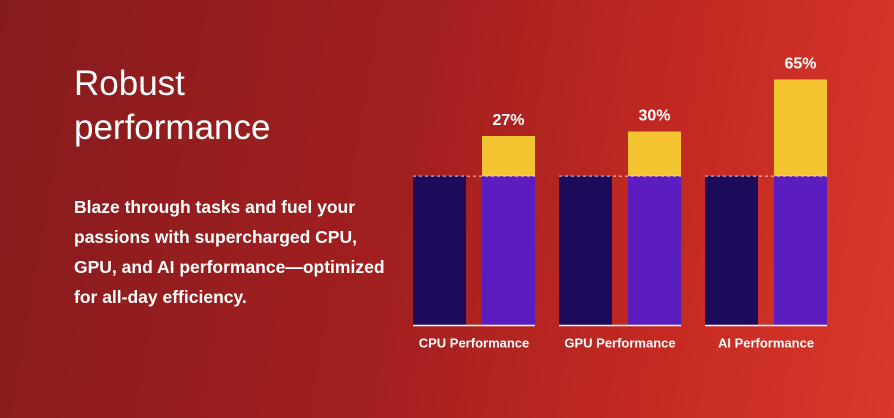 This screenshot has width=894, height=418. I want to click on heading: Robust performance, so click(172, 105).